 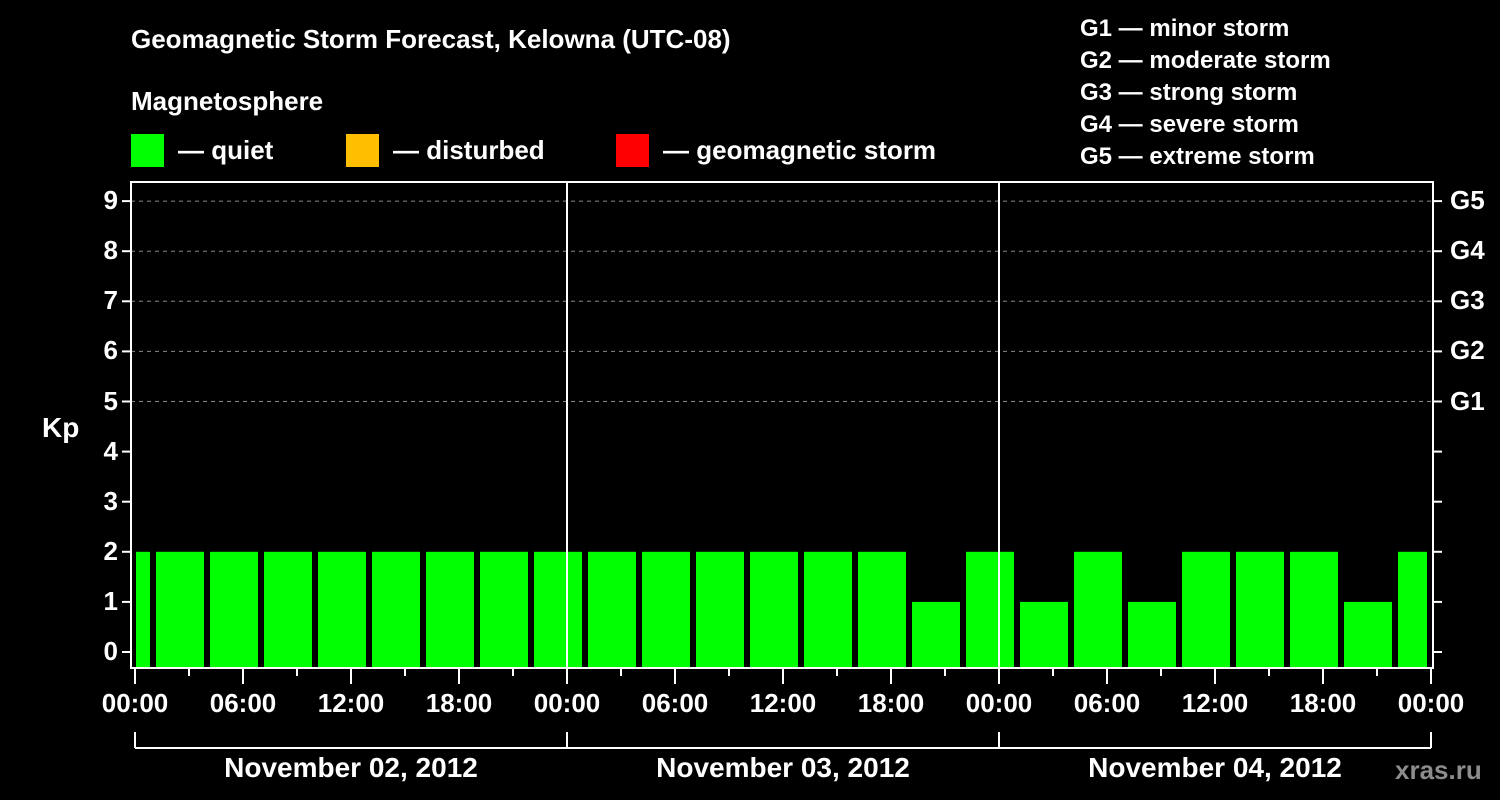 I want to click on y-axis-label: Kp, so click(x=61, y=427).